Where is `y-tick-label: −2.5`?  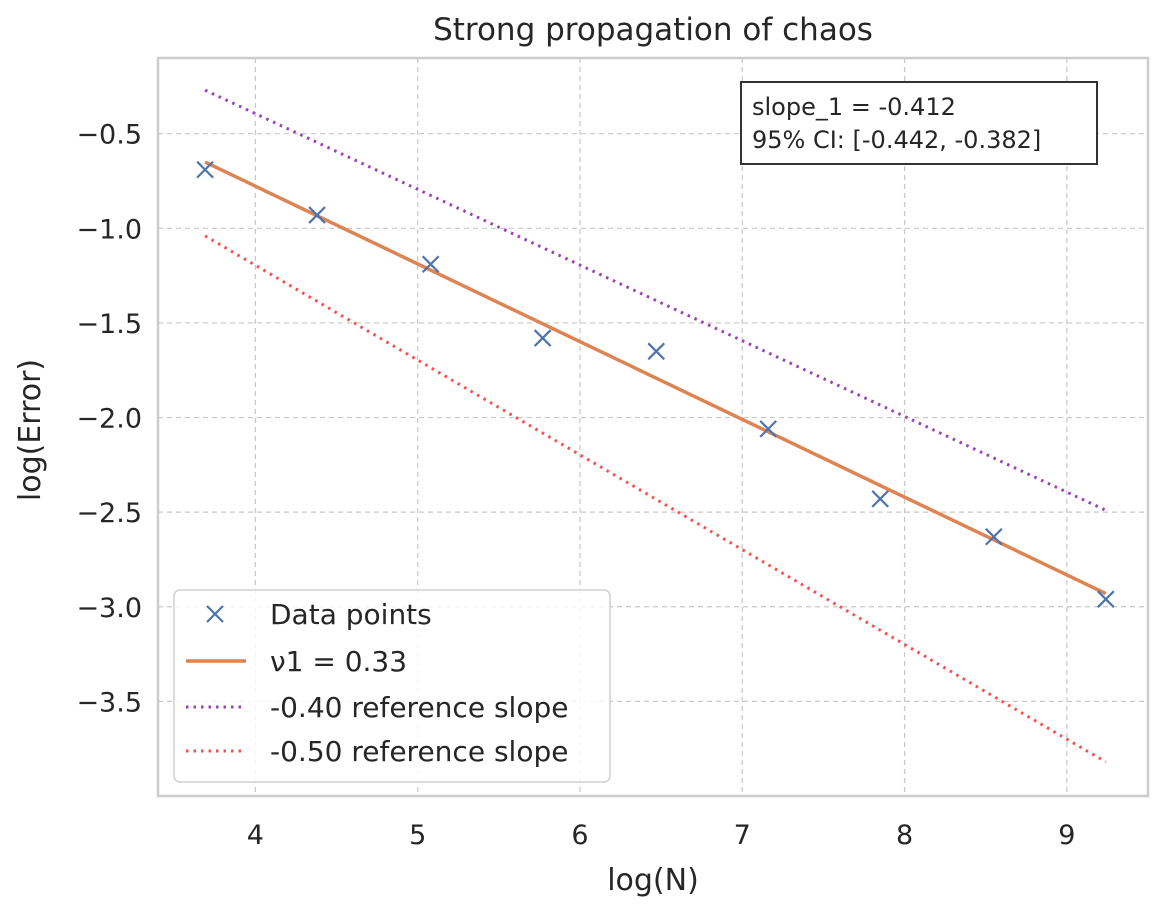 y-tick-label: −2.5 is located at coordinates (109, 513).